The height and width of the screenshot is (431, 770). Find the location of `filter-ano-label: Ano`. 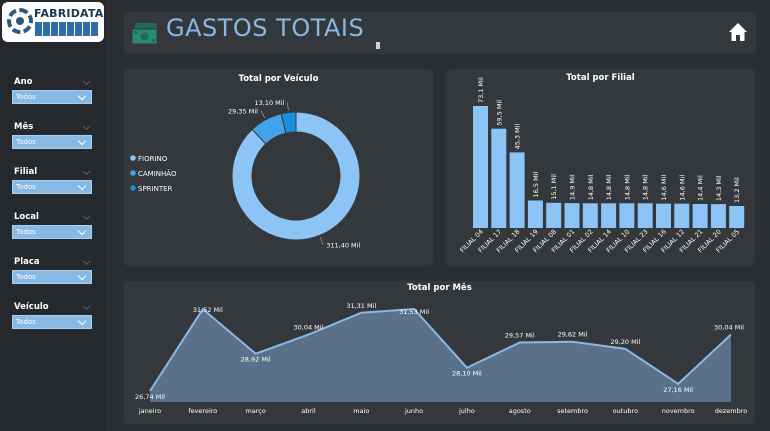

filter-ano-label: Ano is located at coordinates (23, 82).